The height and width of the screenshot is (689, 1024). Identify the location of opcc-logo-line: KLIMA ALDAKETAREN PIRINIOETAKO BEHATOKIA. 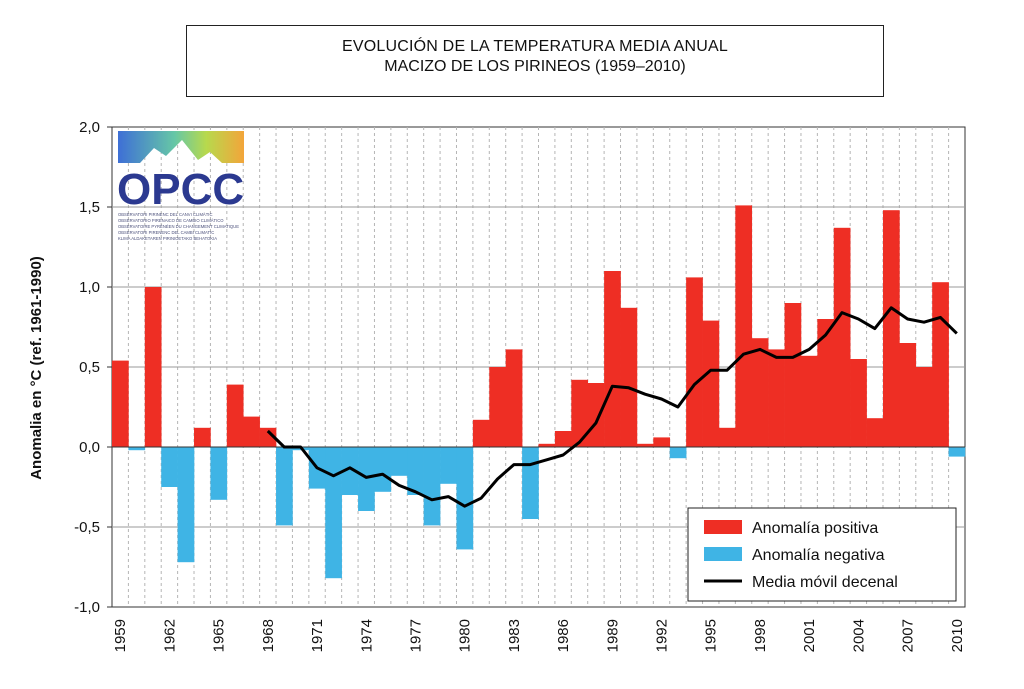
(167, 238).